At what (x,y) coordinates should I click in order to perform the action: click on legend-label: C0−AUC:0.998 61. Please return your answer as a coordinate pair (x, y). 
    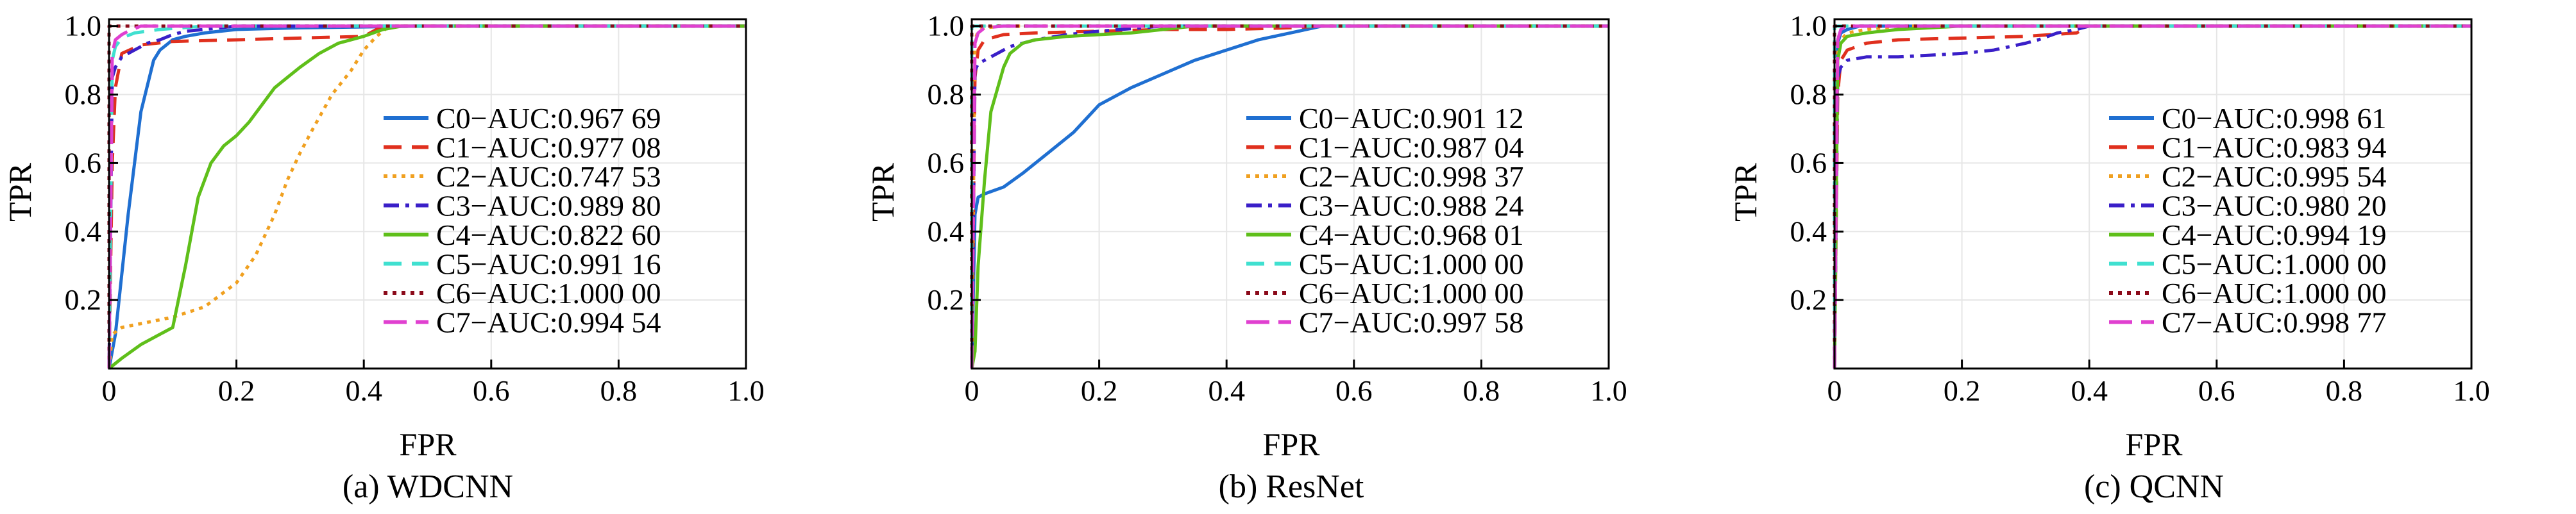
    Looking at the image, I should click on (2274, 118).